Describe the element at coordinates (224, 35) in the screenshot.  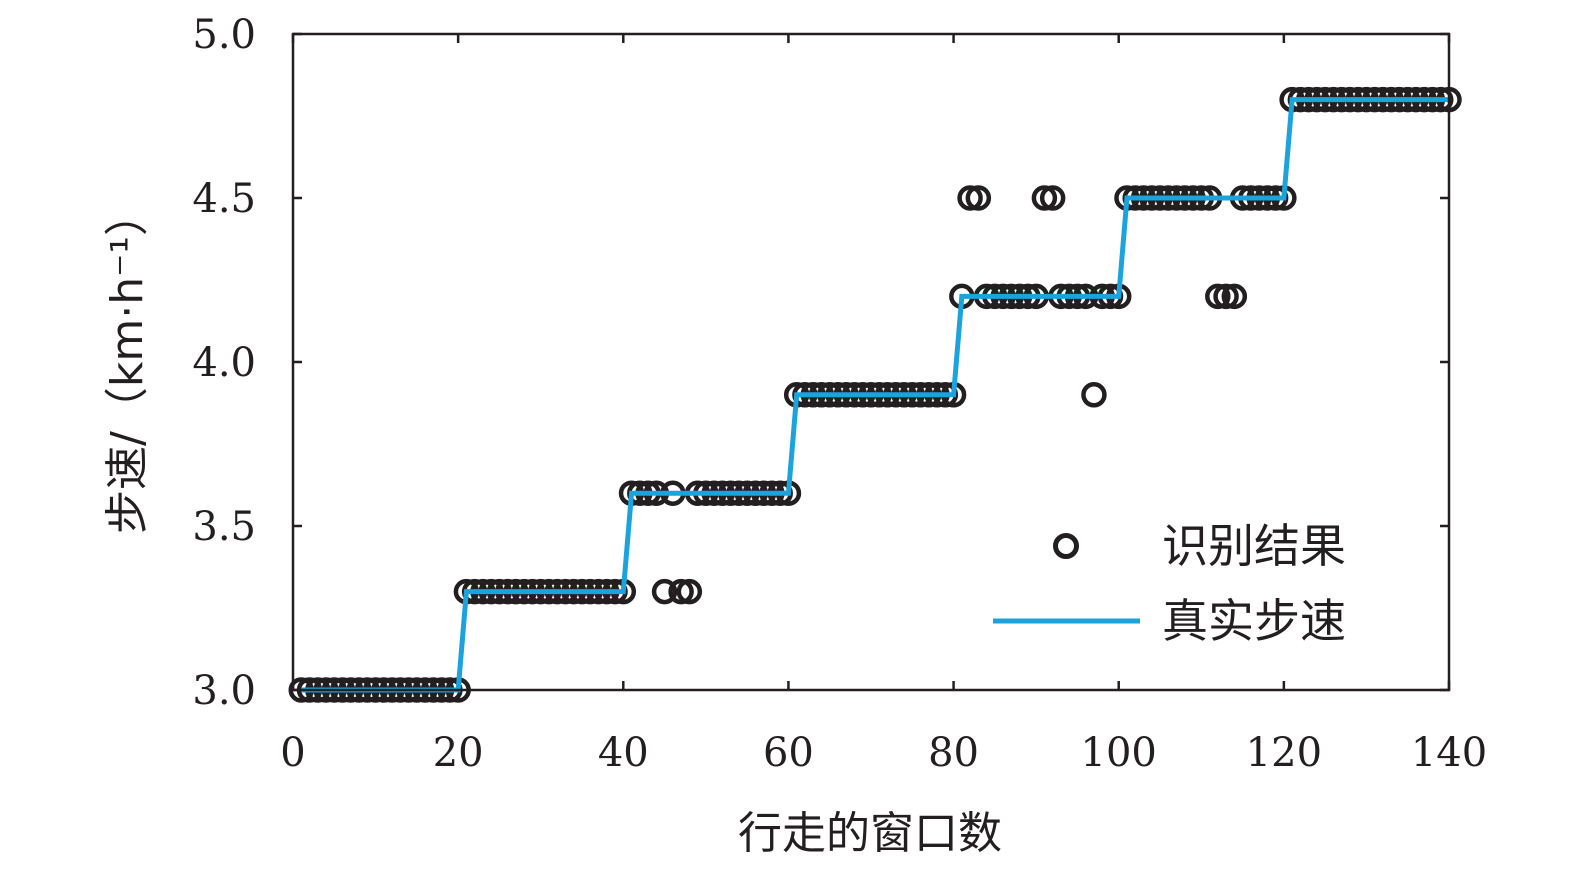
I see `y-tick-label: 5.0` at that location.